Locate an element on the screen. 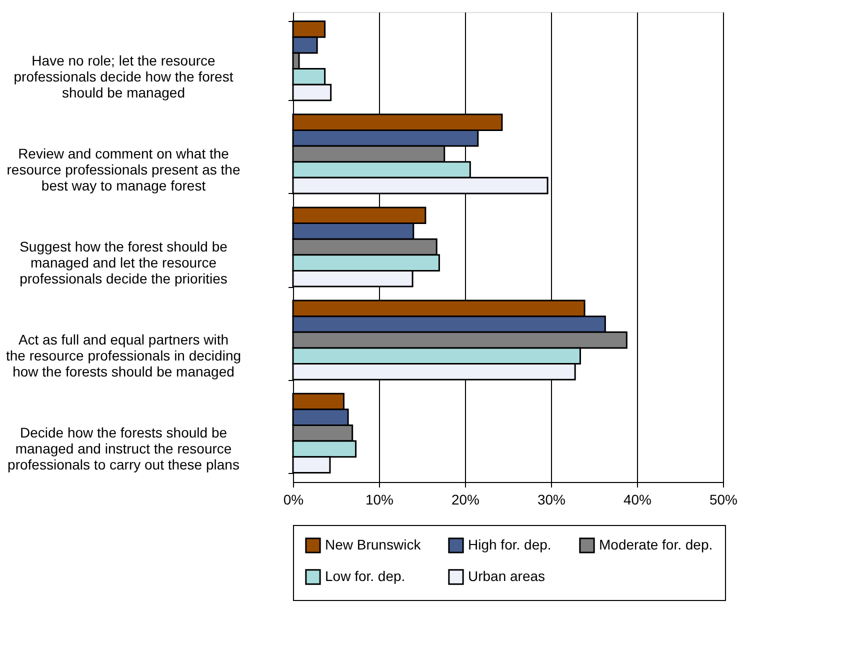 The image size is (864, 671). x-tick-label: 40% is located at coordinates (637, 500).